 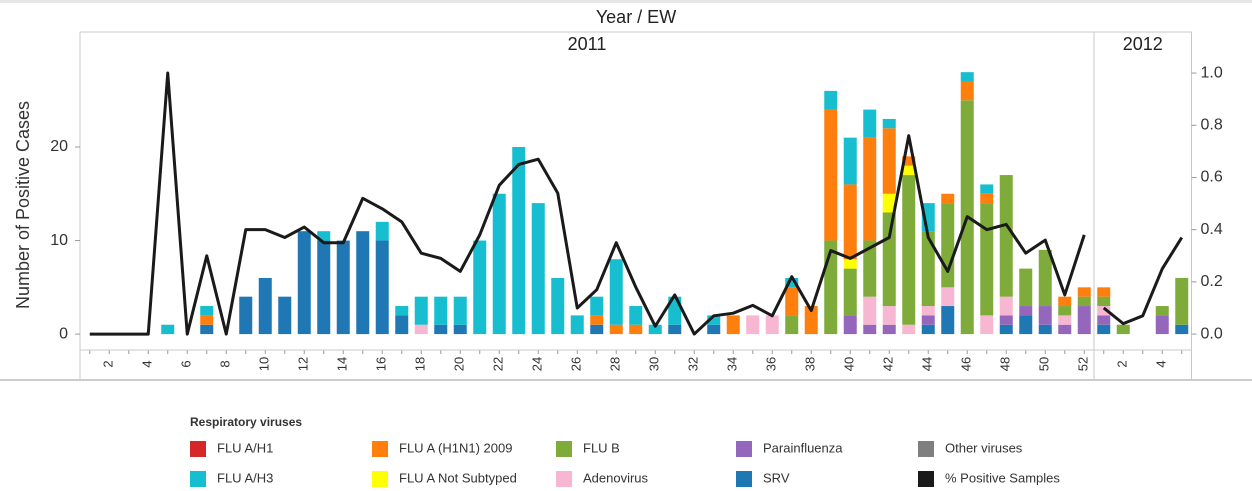 I want to click on x-tick-label: 52, so click(x=1083, y=364).